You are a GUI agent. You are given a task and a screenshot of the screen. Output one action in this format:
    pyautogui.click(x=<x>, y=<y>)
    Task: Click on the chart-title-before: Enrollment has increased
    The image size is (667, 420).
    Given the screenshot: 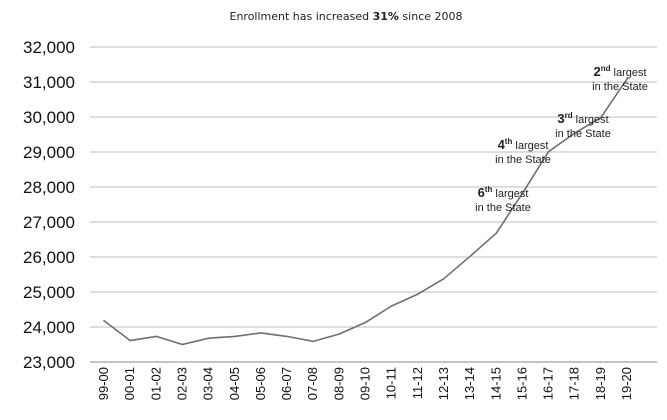 What is the action you would take?
    pyautogui.click(x=301, y=16)
    